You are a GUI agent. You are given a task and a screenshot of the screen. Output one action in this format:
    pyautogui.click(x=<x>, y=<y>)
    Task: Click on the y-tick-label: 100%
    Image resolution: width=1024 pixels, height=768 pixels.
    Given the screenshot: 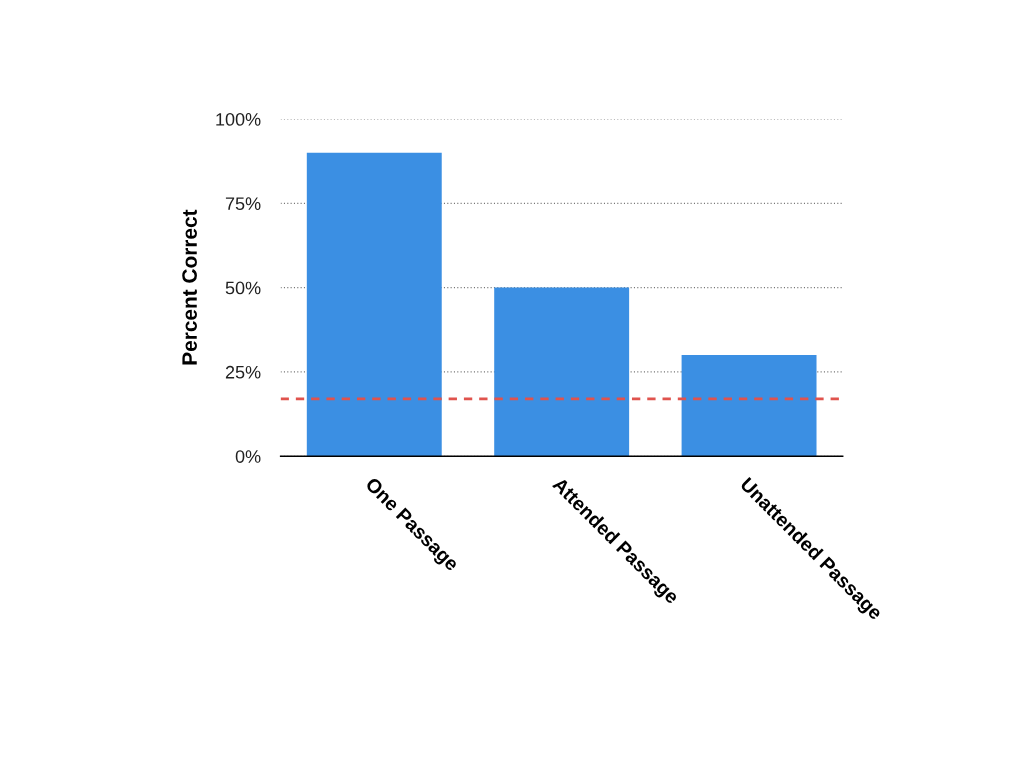 What is the action you would take?
    pyautogui.click(x=238, y=119)
    